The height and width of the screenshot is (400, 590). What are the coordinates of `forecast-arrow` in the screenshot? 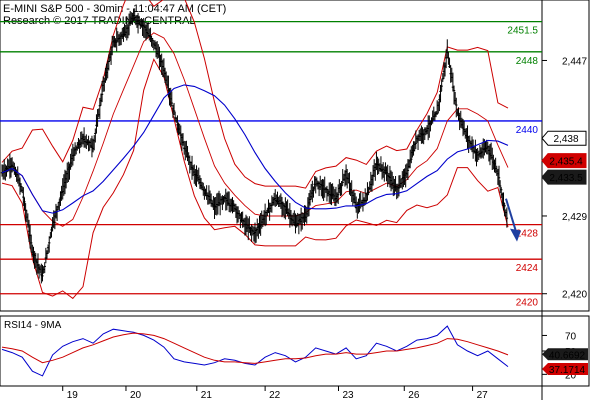 It's located at (513, 220).